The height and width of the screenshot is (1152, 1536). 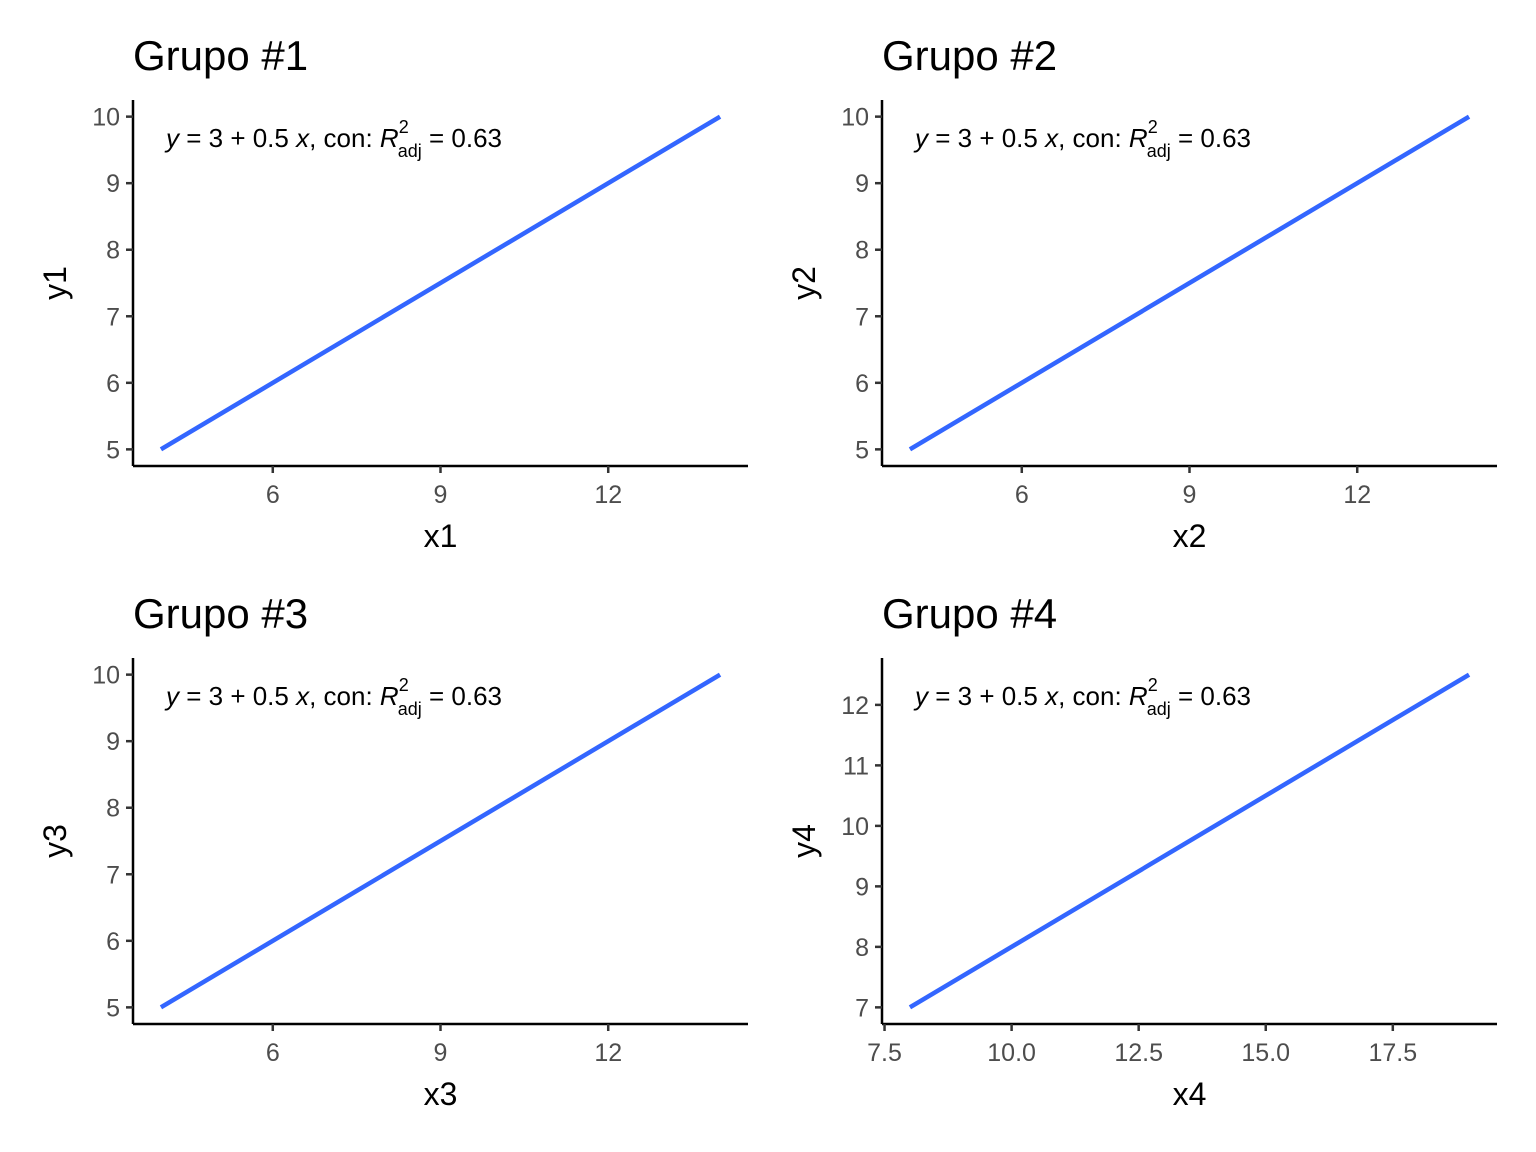 I want to click on y-axis-label: y4, so click(x=804, y=841).